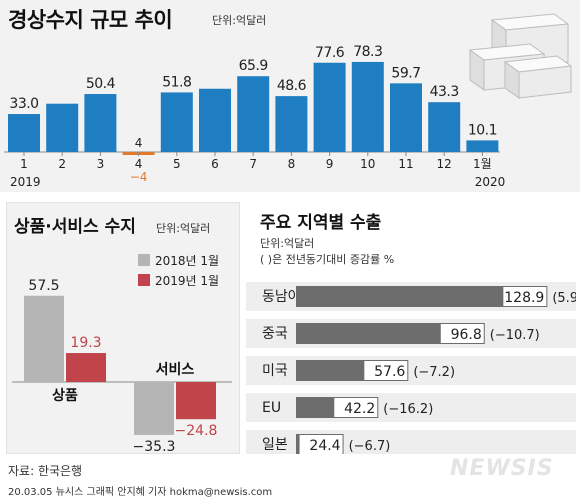  What do you see at coordinates (101, 164) in the screenshot?
I see `x-tick-label: 3` at bounding box center [101, 164].